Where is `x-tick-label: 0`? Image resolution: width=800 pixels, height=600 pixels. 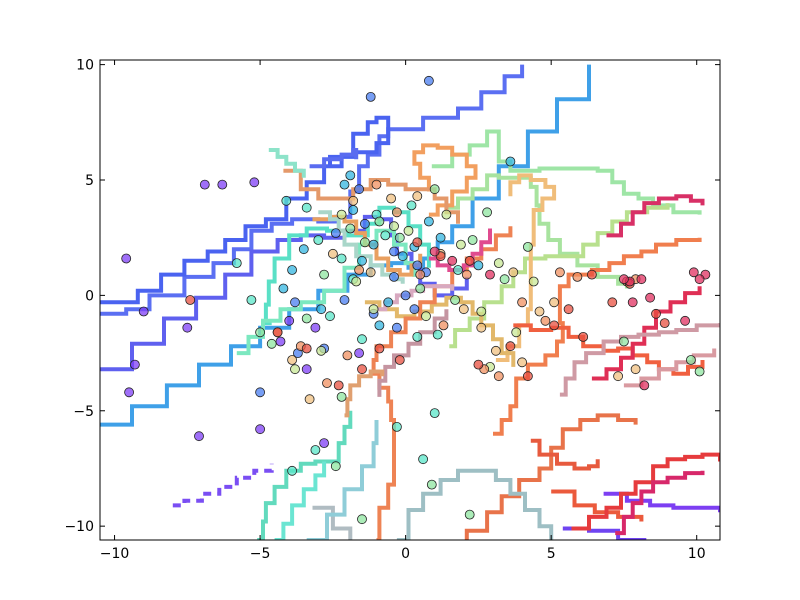
x-tick-label: 0 is located at coordinates (405, 554).